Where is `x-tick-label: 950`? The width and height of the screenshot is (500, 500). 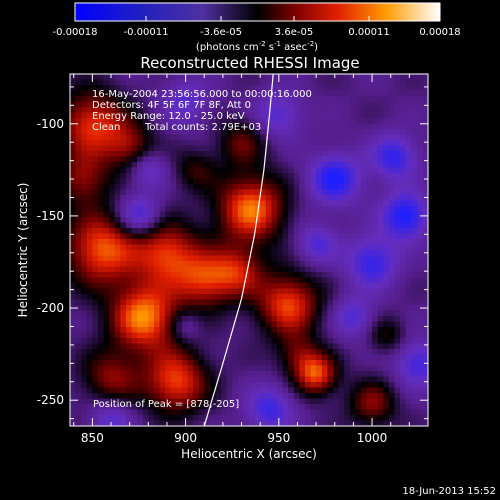 x-tick-label: 950 is located at coordinates (278, 438).